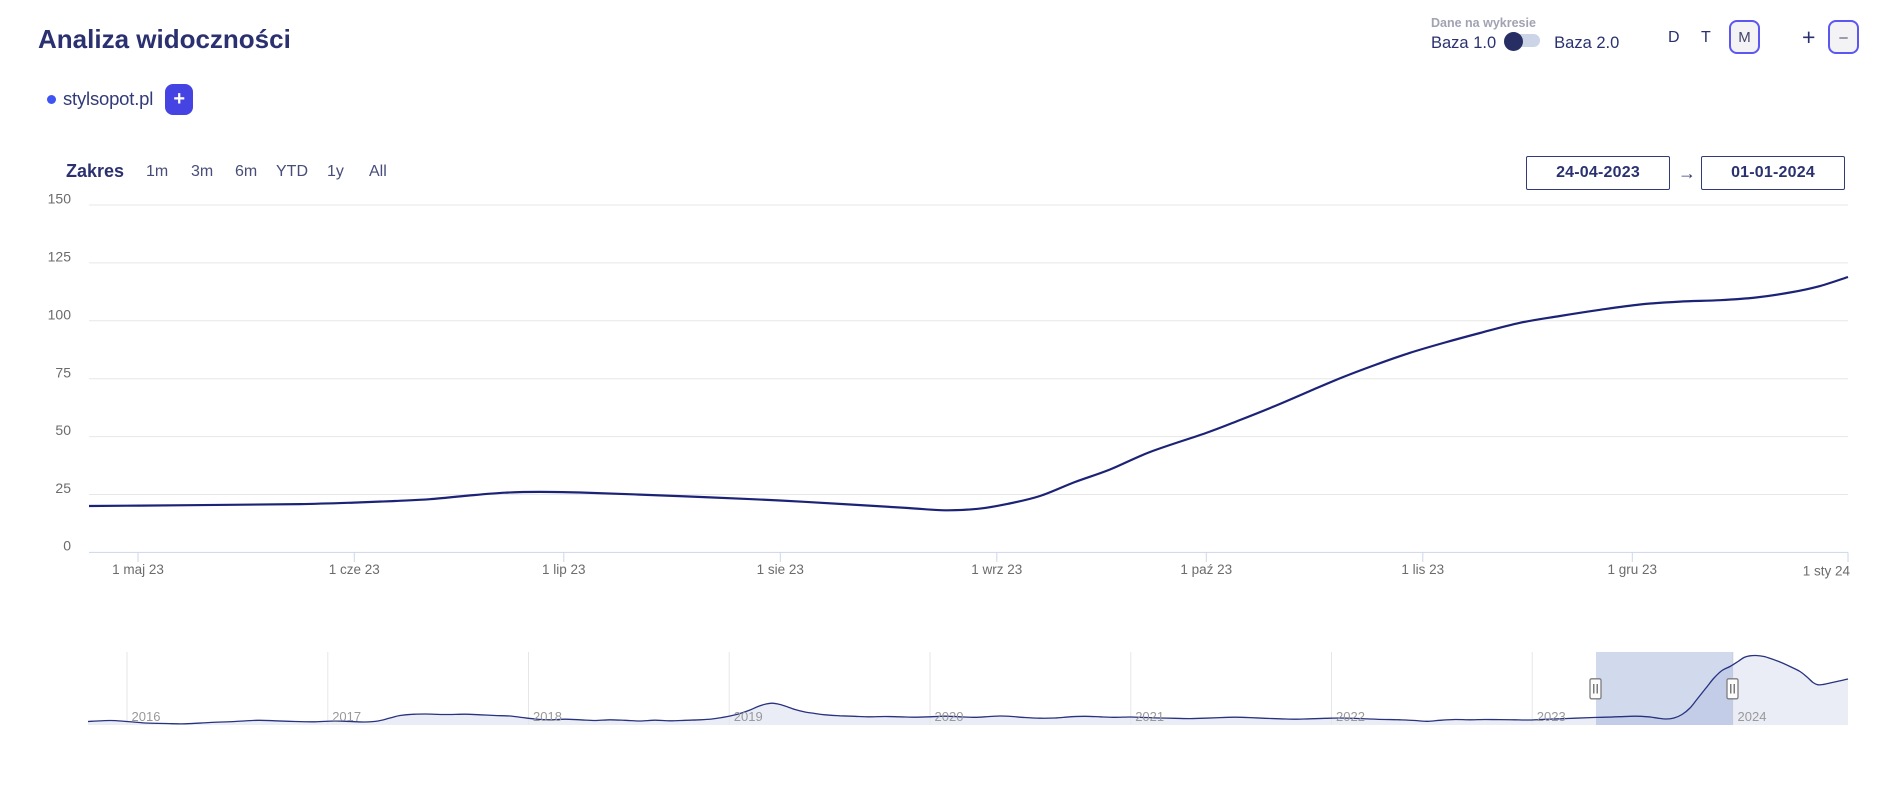 The image size is (1898, 801). What do you see at coordinates (63, 488) in the screenshot?
I see `svg-text: 25` at bounding box center [63, 488].